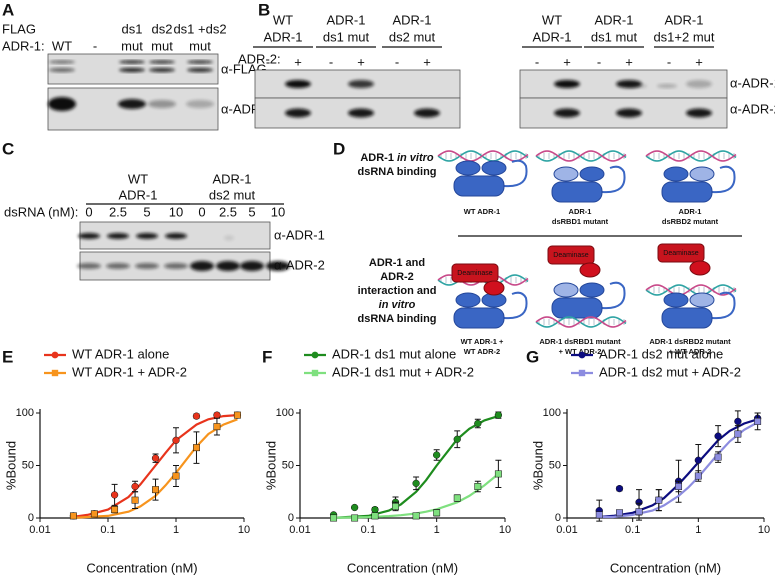  What do you see at coordinates (482, 351) in the screenshot?
I see `caption: WT ADR-2` at bounding box center [482, 351].